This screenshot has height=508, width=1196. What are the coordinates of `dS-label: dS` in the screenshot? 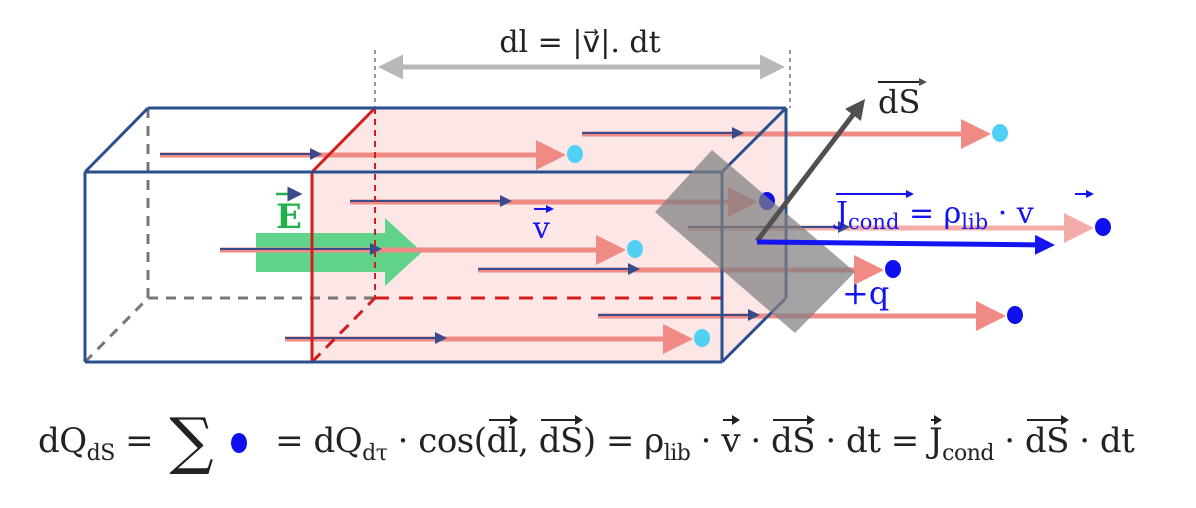 It's located at (899, 102).